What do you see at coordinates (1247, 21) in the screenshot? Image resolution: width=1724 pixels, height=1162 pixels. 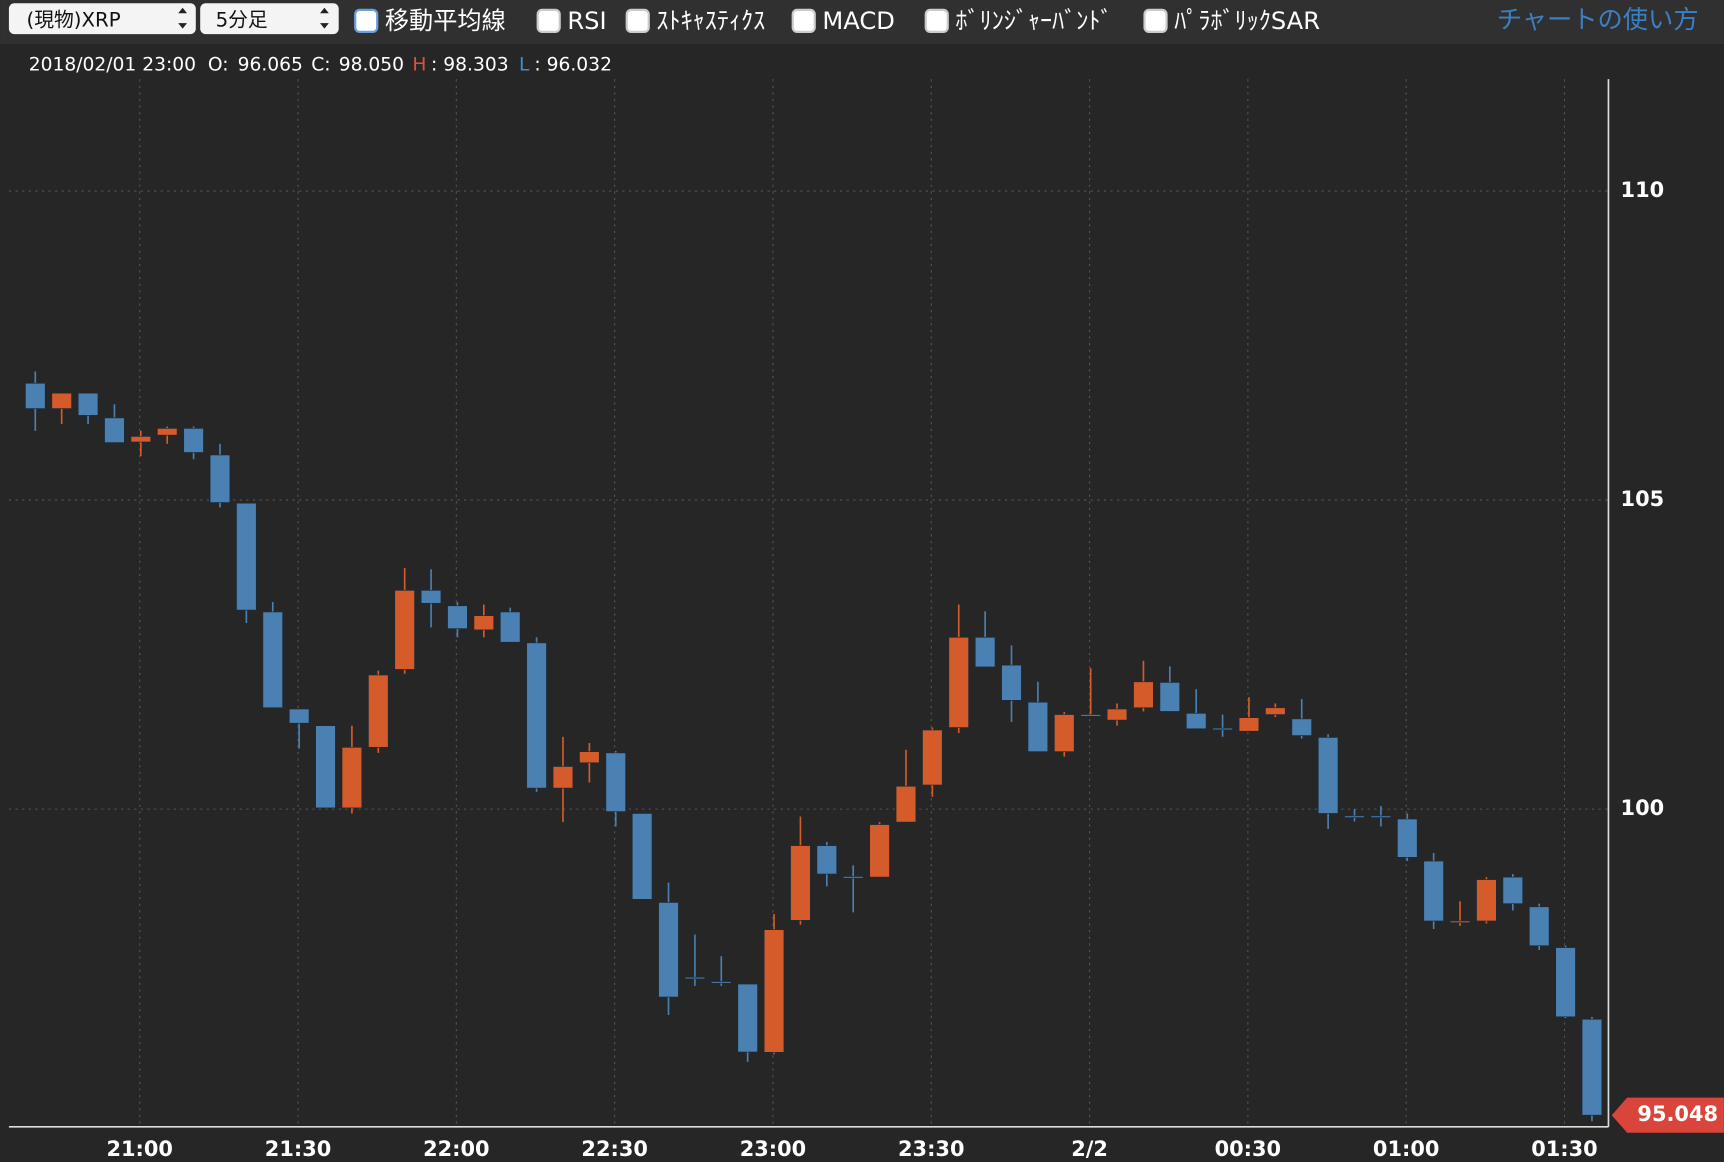 I see `indicator-label: ﾊﾟﾗﾎﾞﾘｯｸSAR` at bounding box center [1247, 21].